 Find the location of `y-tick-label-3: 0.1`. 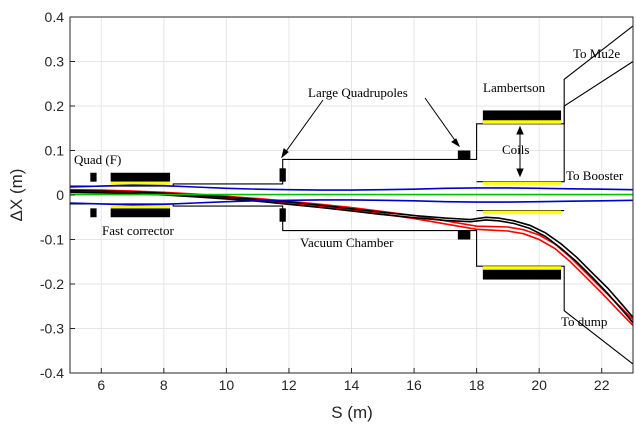

y-tick-label-3: 0.1 is located at coordinates (55, 151).